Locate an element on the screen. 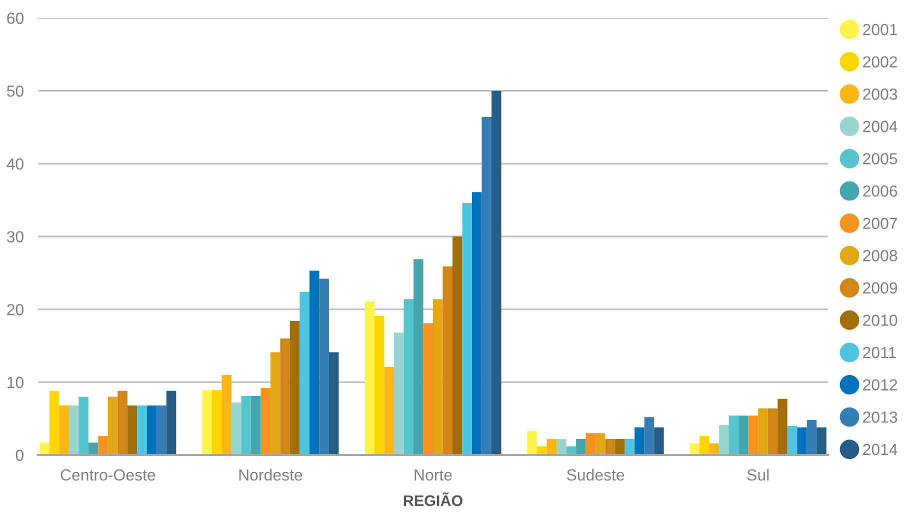 This screenshot has height=512, width=915. x-axis-title: REGIÃO is located at coordinates (433, 499).